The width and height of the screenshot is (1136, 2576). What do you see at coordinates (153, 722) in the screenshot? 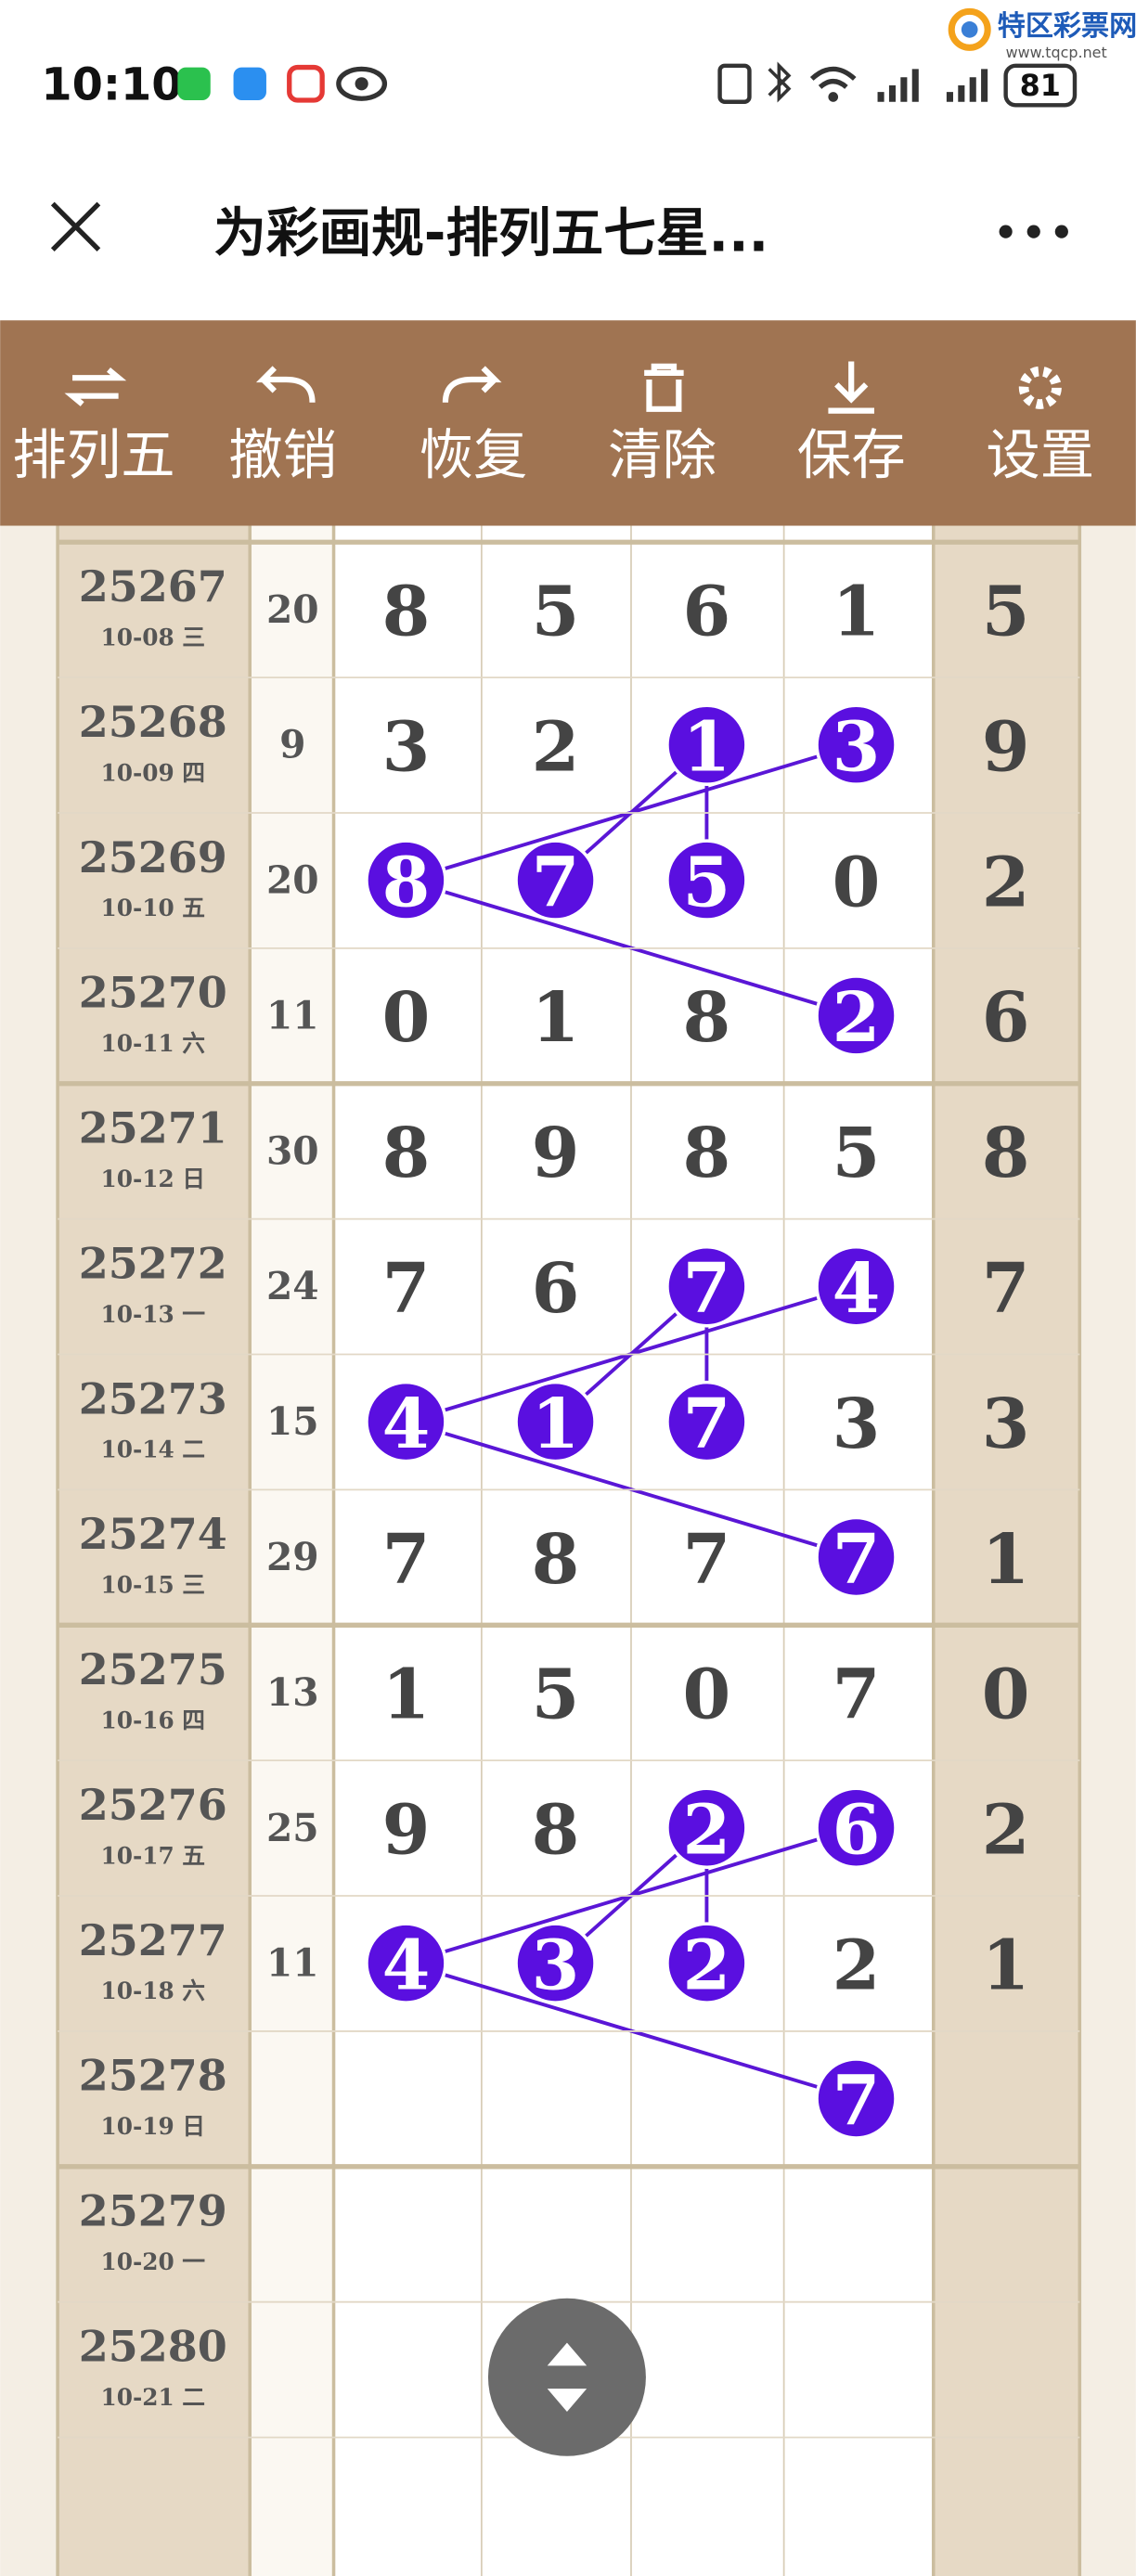
I see `issue-number: 25268` at bounding box center [153, 722].